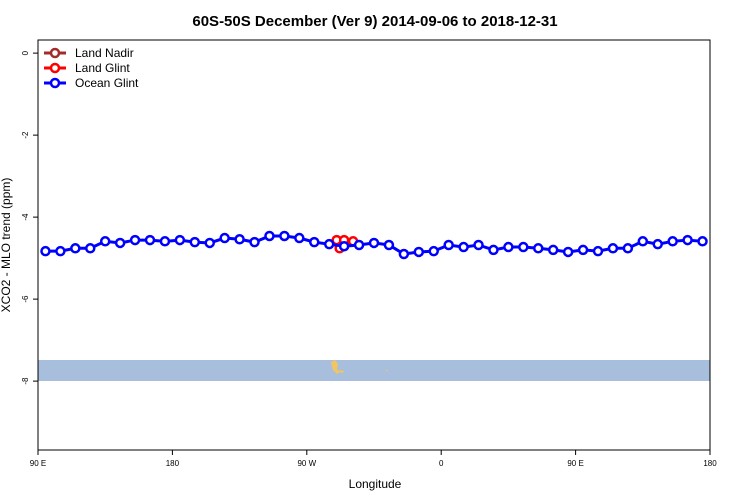 Image resolution: width=750 pixels, height=500 pixels. I want to click on y-tick-label: 0, so click(25, 52).